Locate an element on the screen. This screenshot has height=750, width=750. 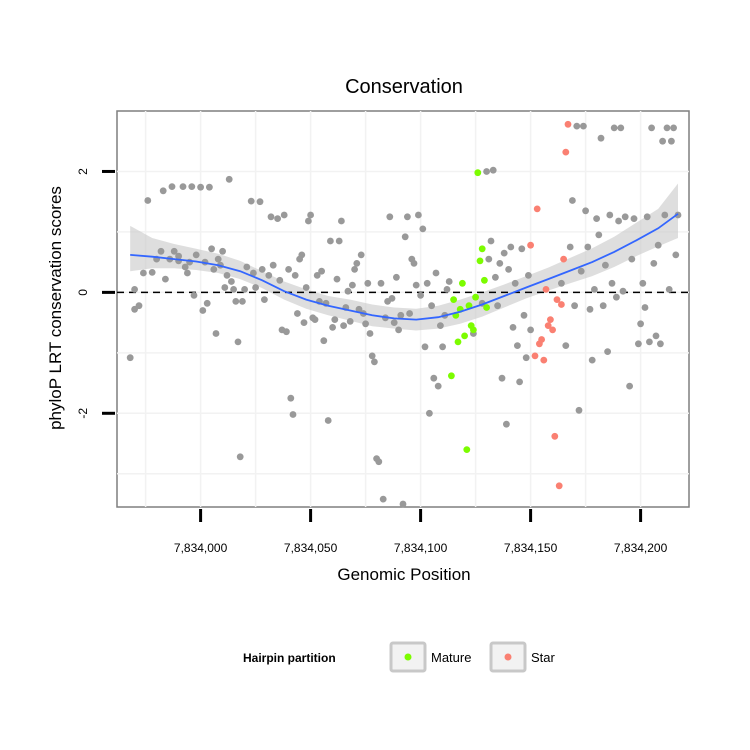
legend-dot-mature is located at coordinates (408, 657).